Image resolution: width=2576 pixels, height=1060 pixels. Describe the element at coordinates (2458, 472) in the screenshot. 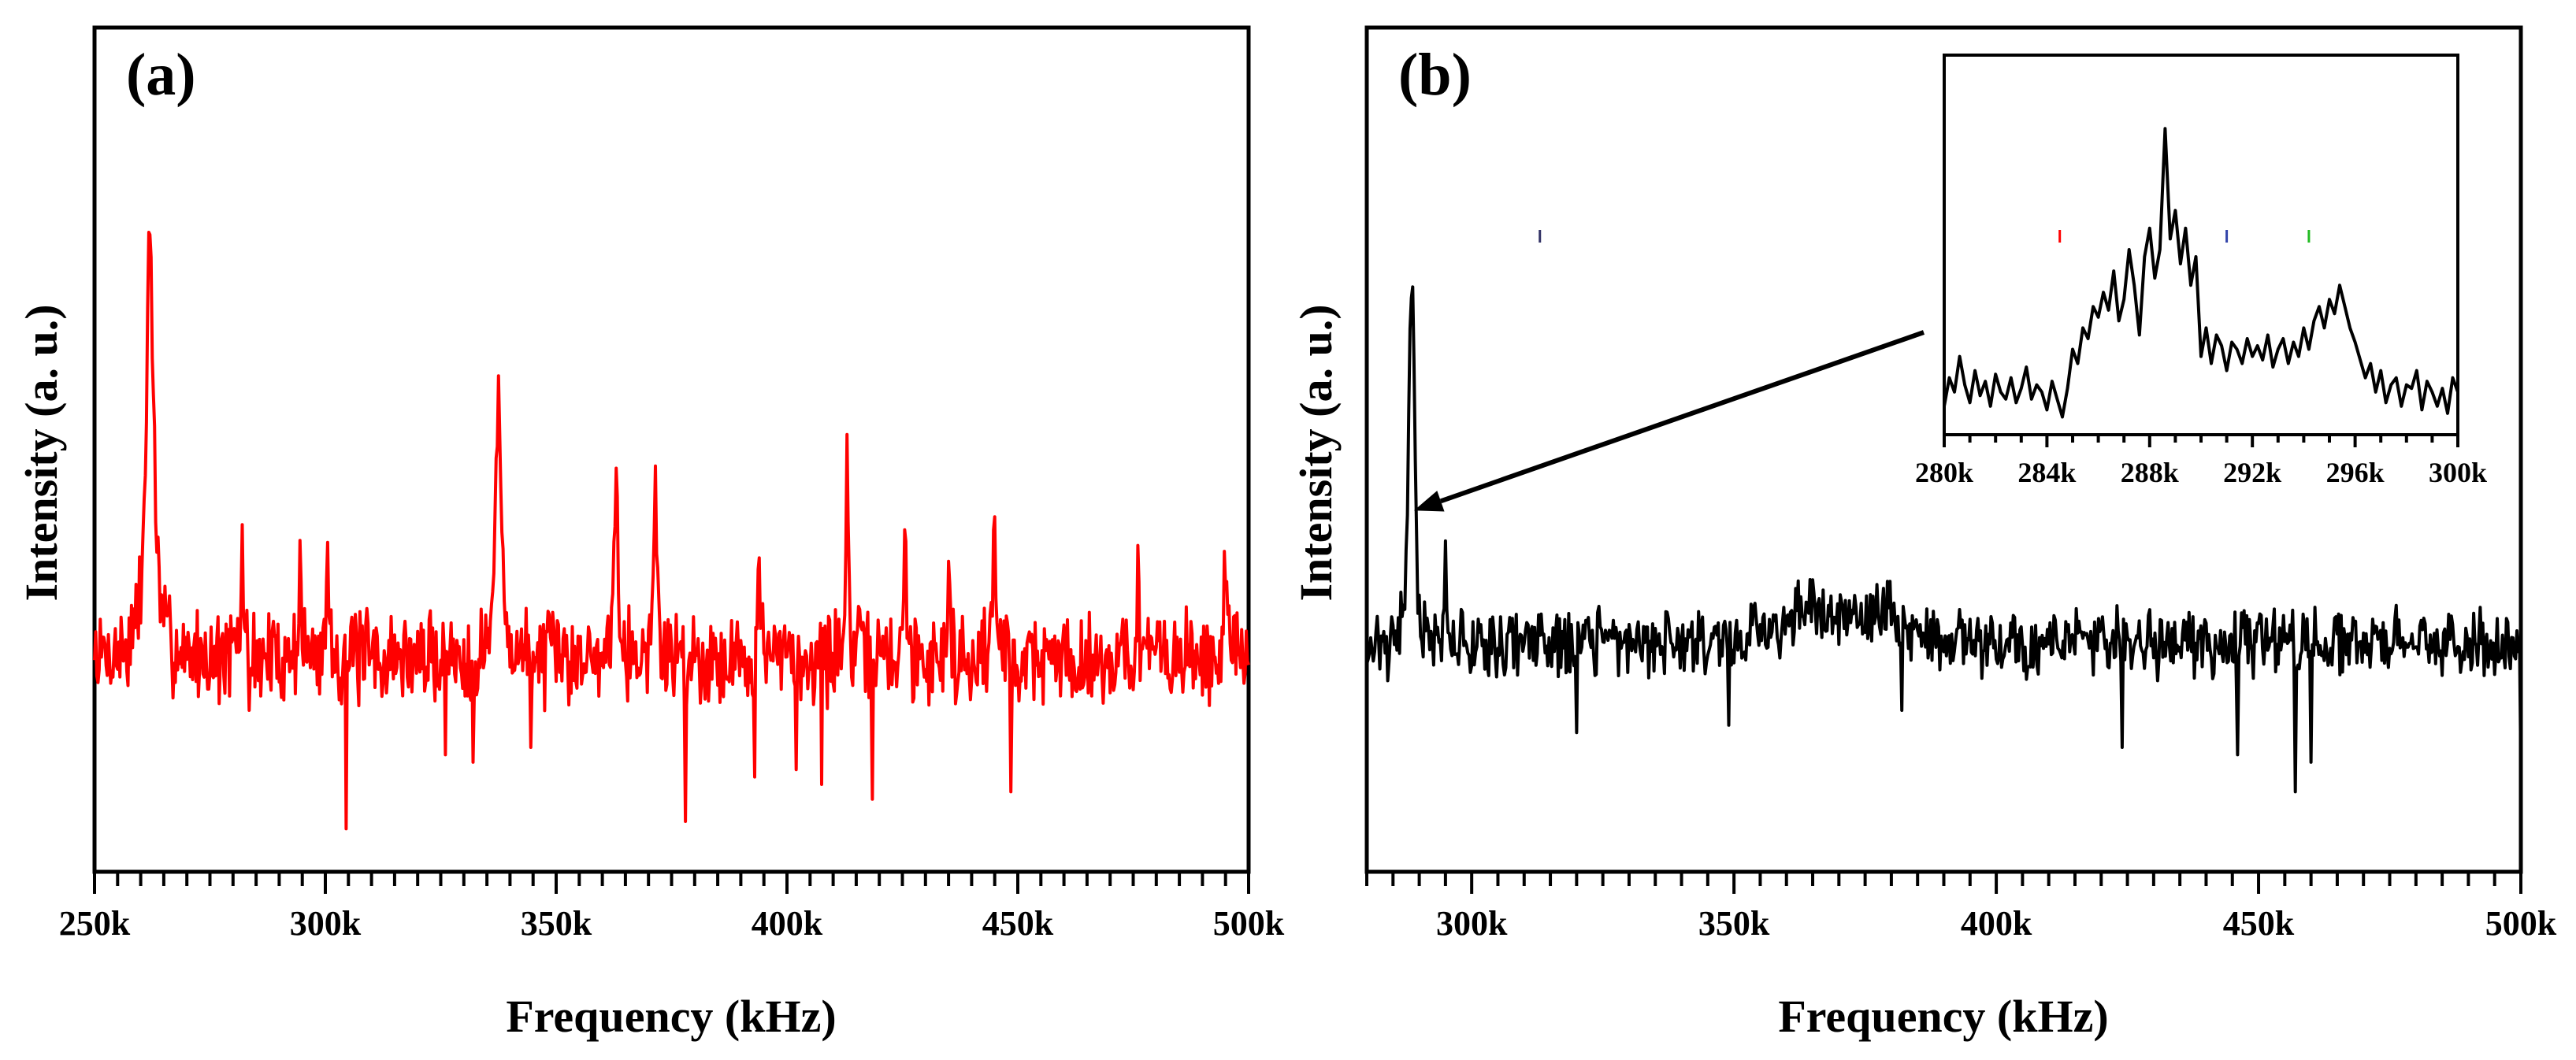

I see `inset-x-axis-tick-label: 300k` at that location.